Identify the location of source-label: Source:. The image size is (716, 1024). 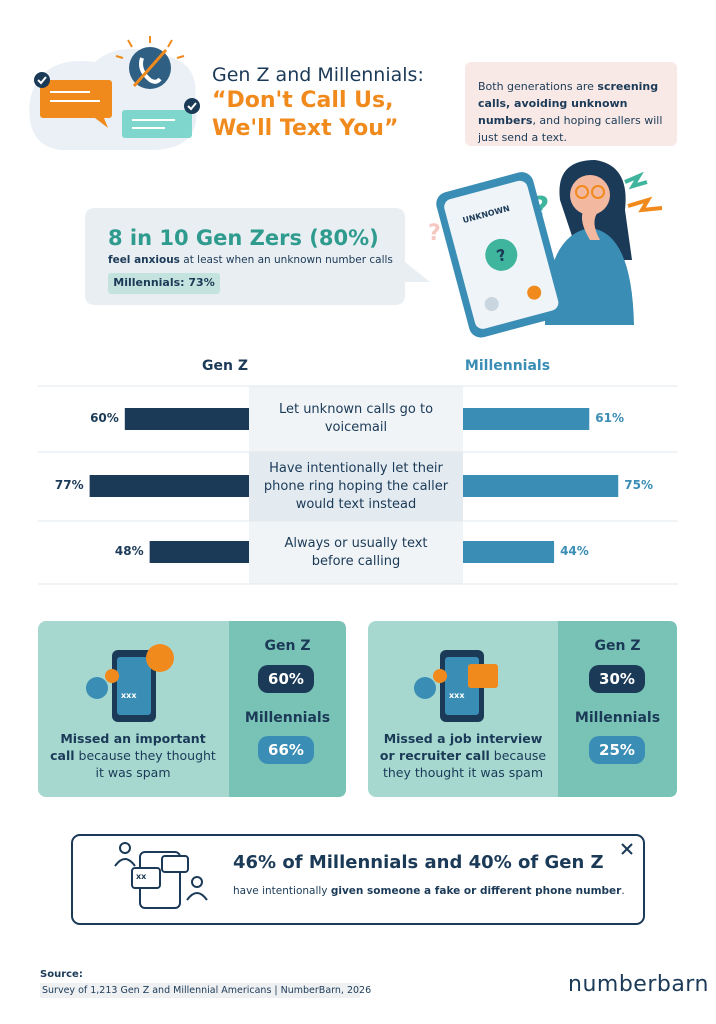
(61, 974).